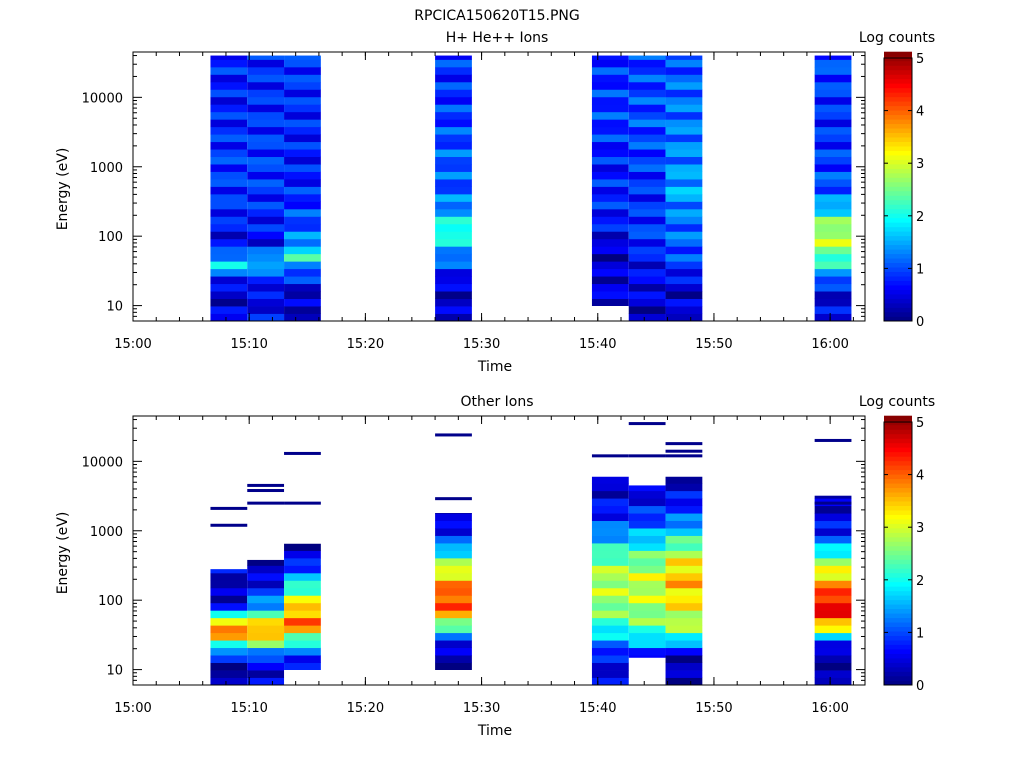 This screenshot has height=768, width=1024. Describe the element at coordinates (494, 367) in the screenshot. I see `x-axis-label-h-he-ions: Time` at that location.